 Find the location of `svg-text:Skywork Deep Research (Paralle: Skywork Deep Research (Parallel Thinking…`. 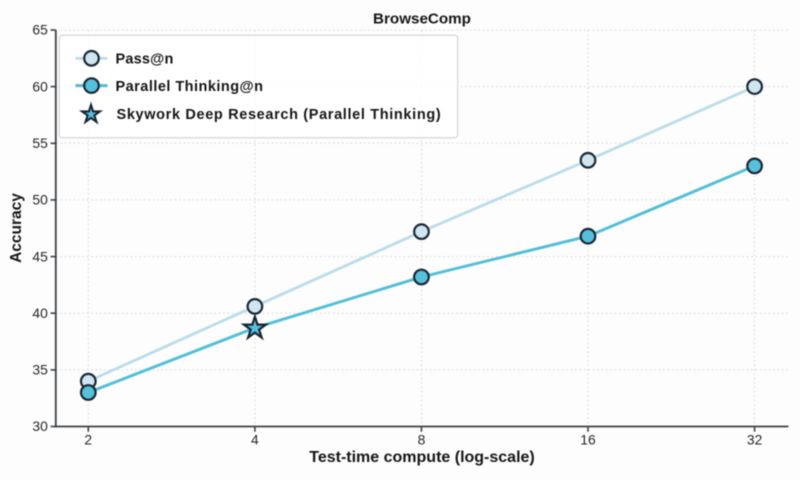

svg-text:Skywork Deep Research (Paralle: Skywork Deep Research (Parallel Thinking… is located at coordinates (279, 115).